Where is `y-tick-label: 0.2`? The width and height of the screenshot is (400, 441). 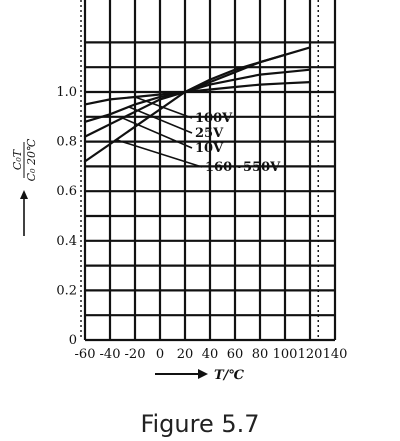
y-tick-label: 0.2 is located at coordinates (66, 290).